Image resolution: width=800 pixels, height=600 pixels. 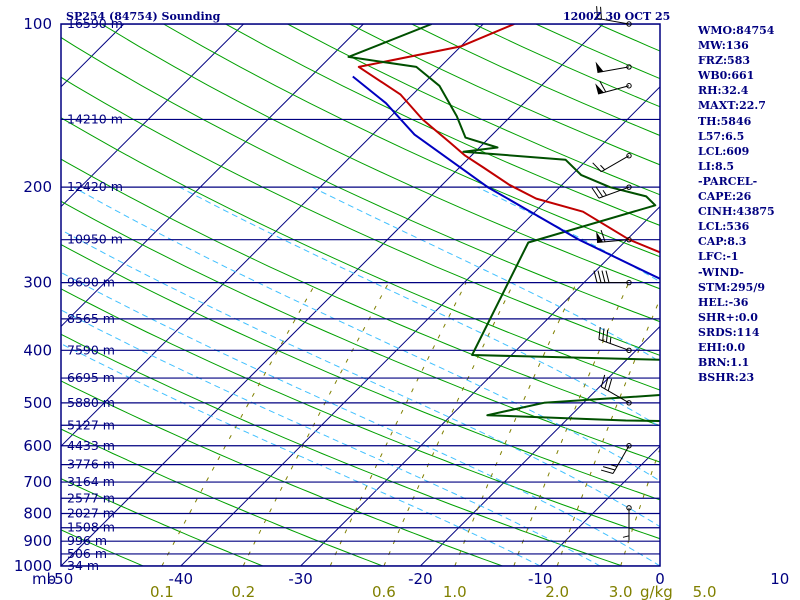 What do you see at coordinates (37, 541) in the screenshot?
I see `pressure-tick-label: 900` at bounding box center [37, 541].